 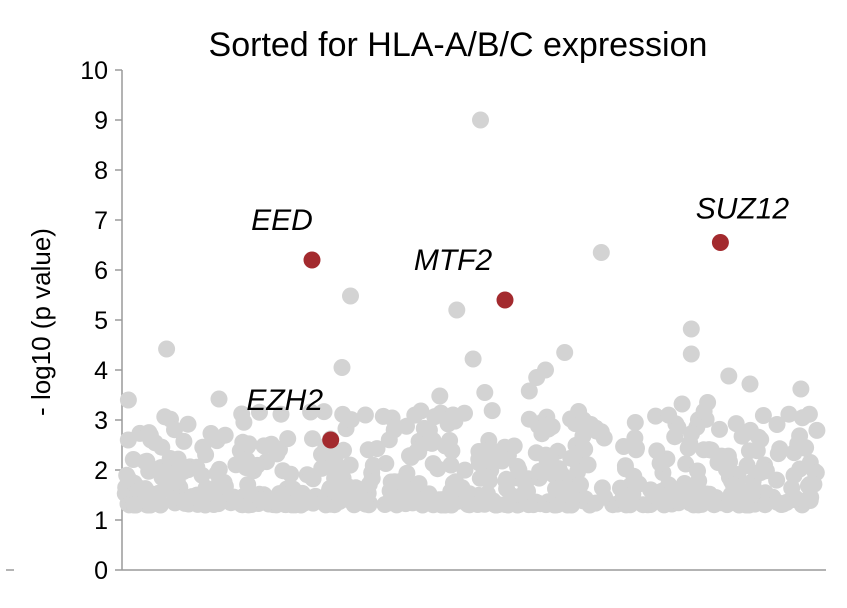 What do you see at coordinates (743, 209) in the screenshot?
I see `gene-label-suz12: SUZ12` at bounding box center [743, 209].